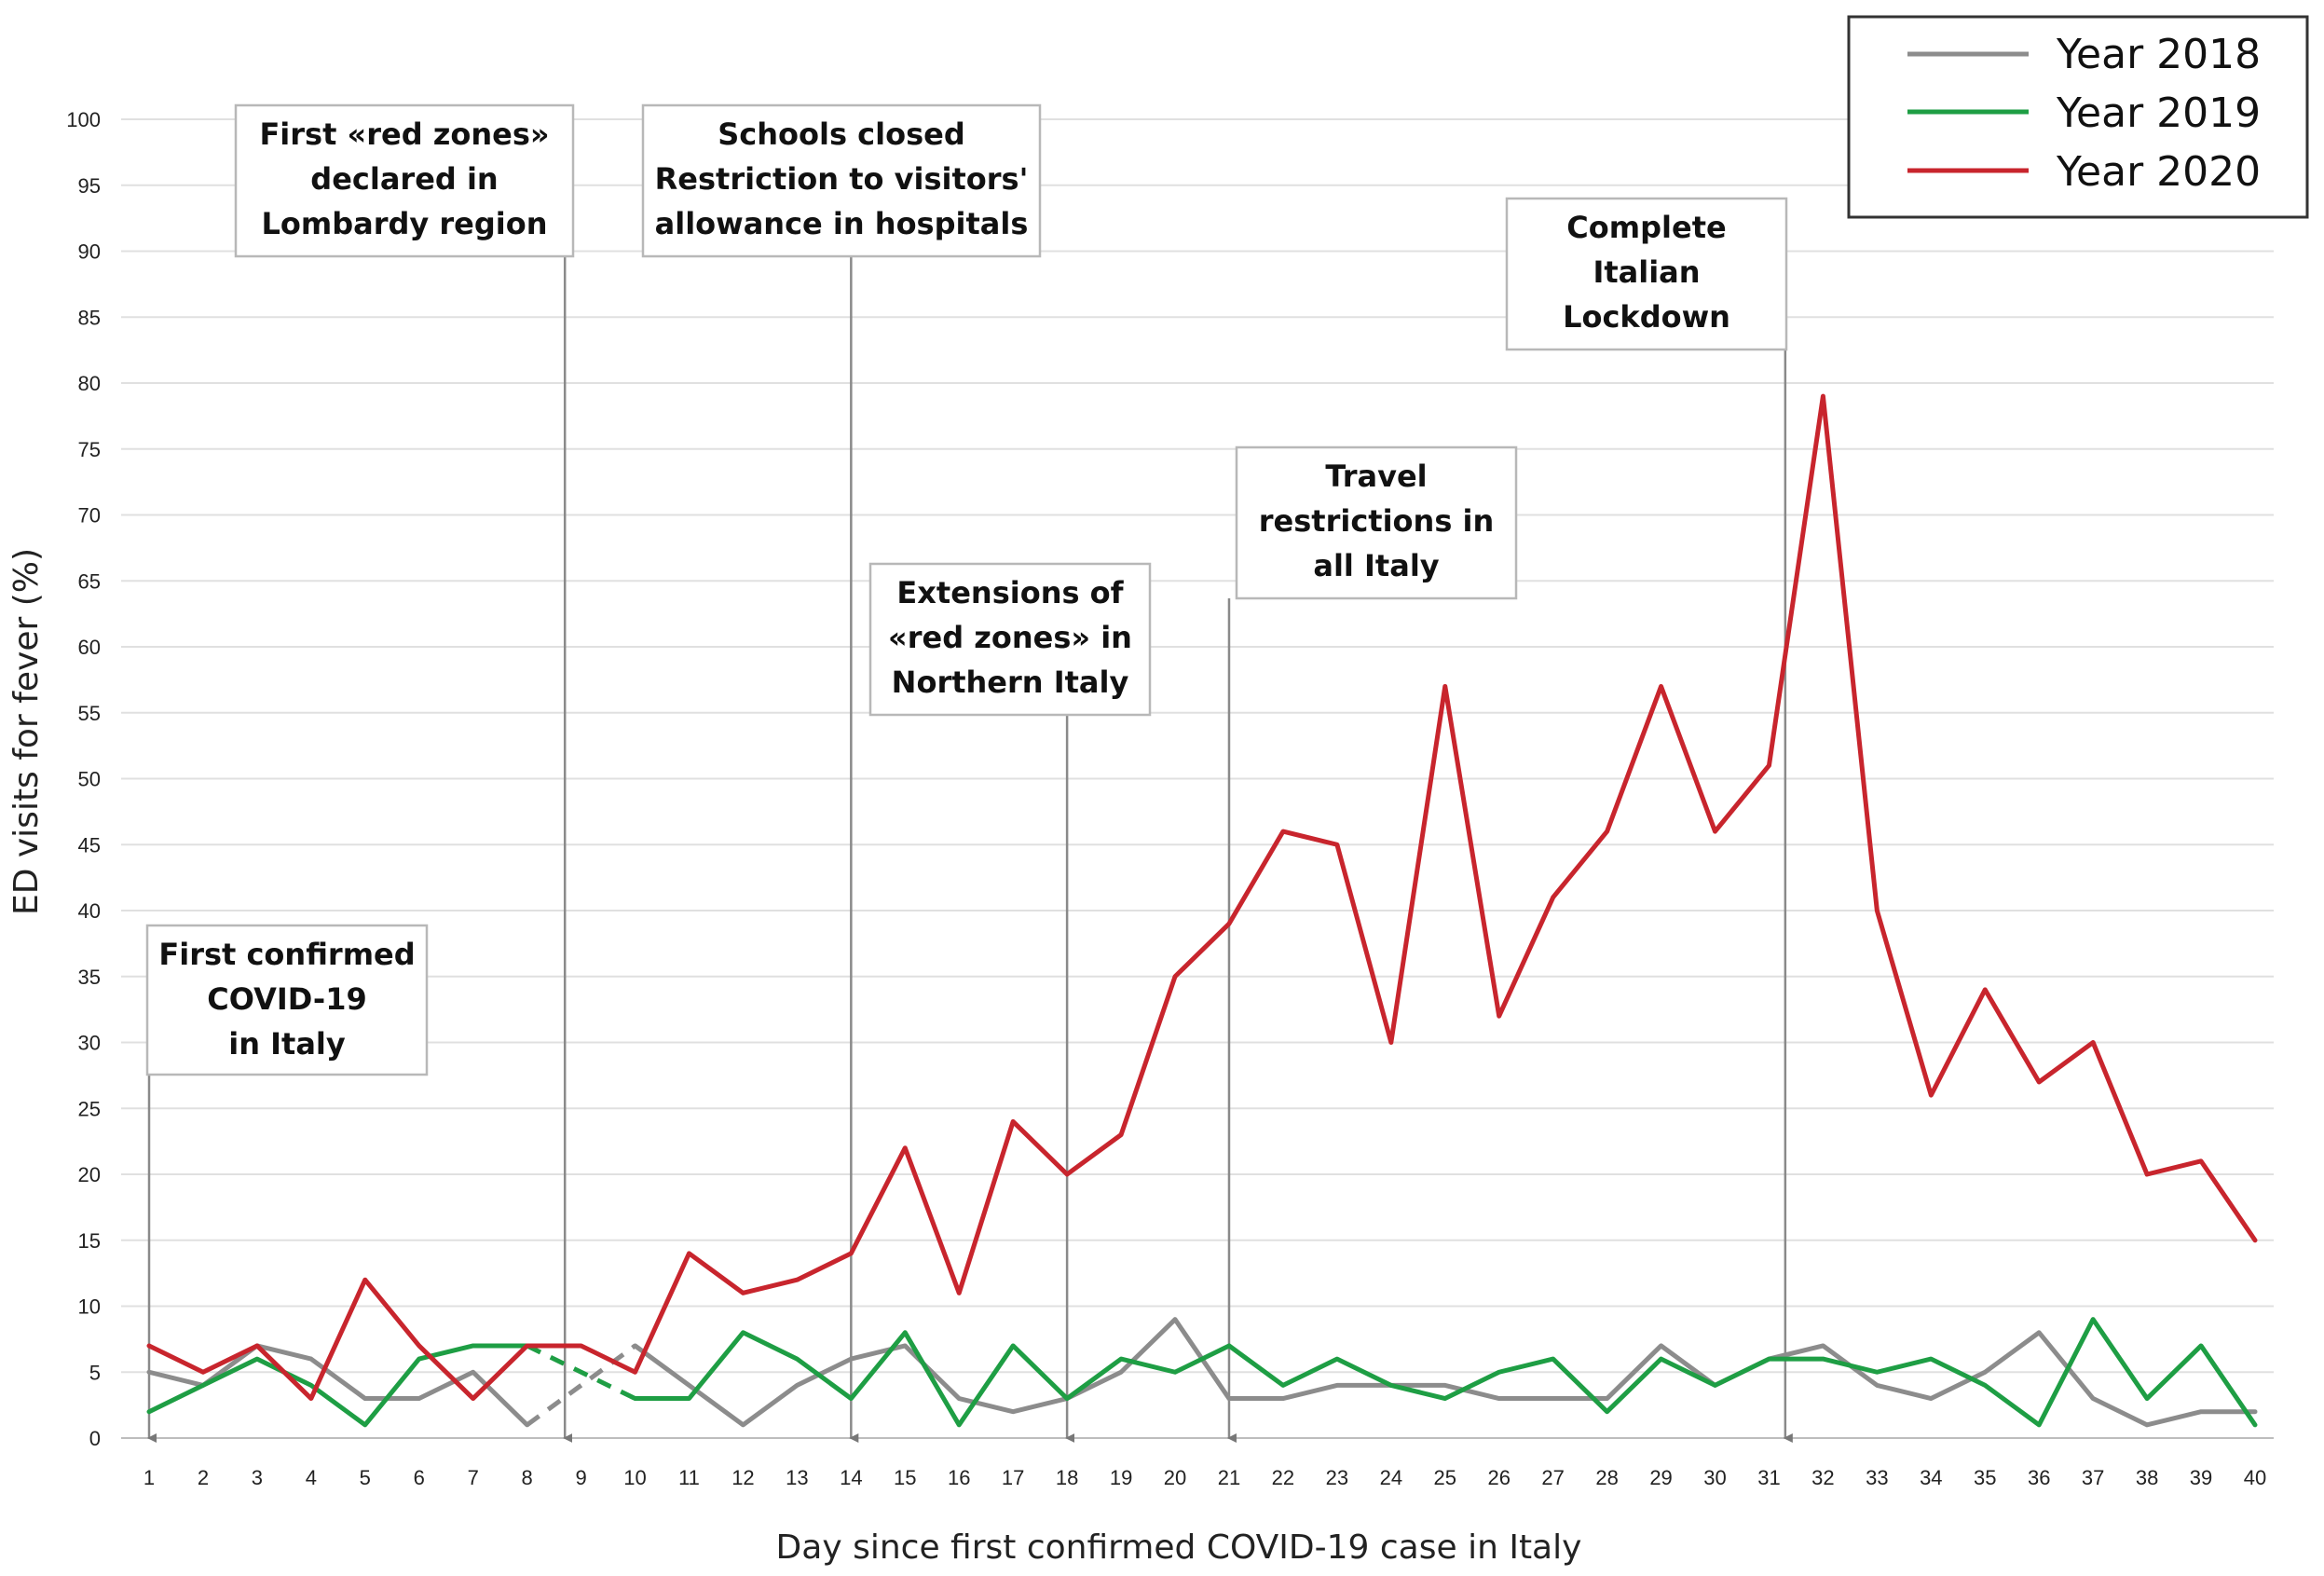 Image resolution: width=2324 pixels, height=1576 pixels. What do you see at coordinates (365, 1477) in the screenshot?
I see `x-tick-label: 5` at bounding box center [365, 1477].